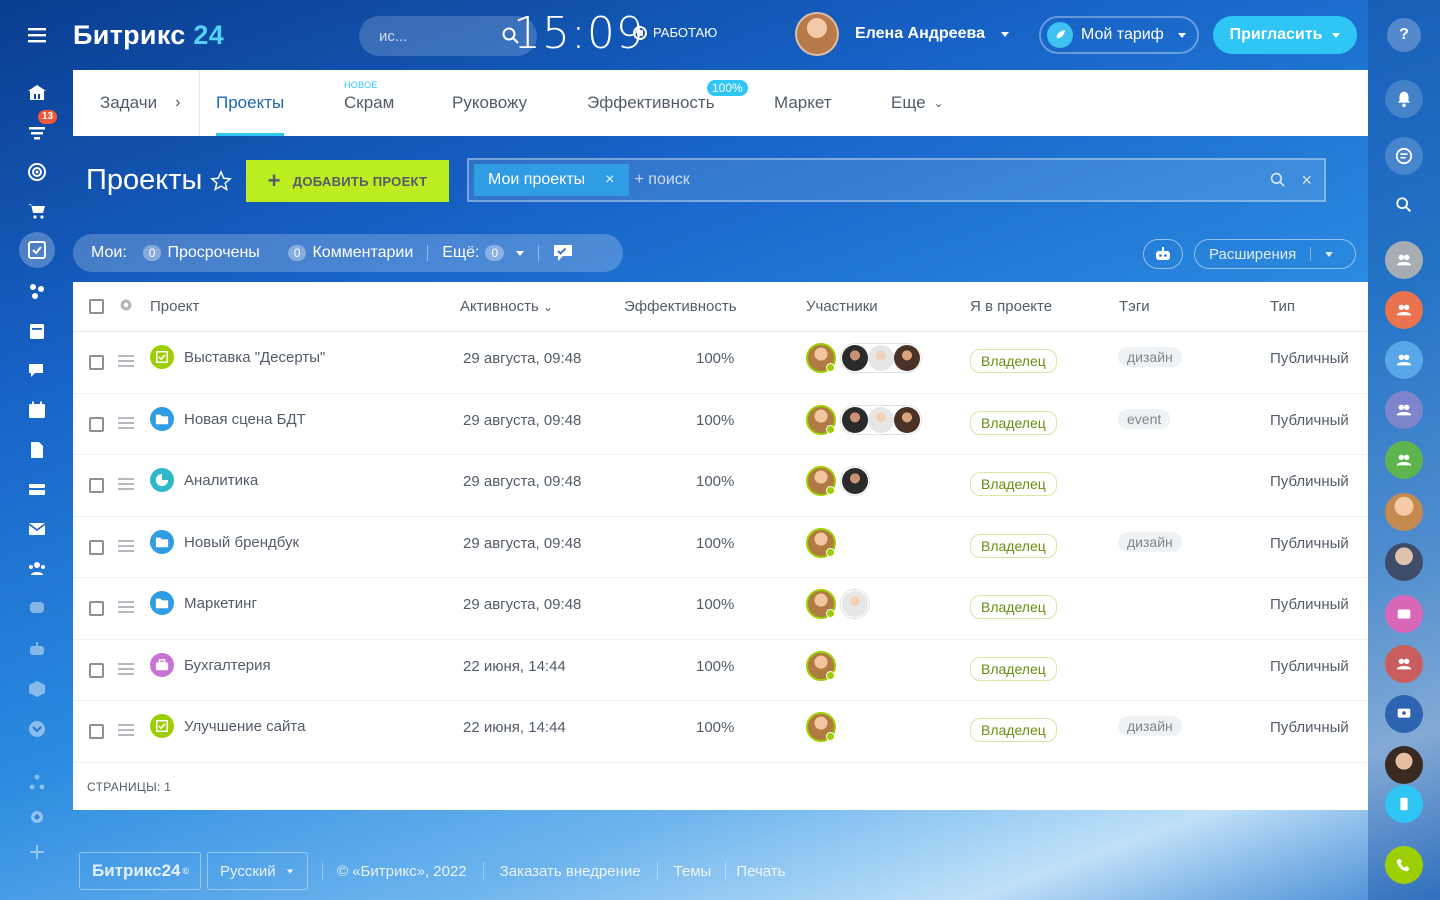 Image resolution: width=1440 pixels, height=900 pixels. Describe the element at coordinates (37, 291) in the screenshot. I see `groups-icon` at that location.